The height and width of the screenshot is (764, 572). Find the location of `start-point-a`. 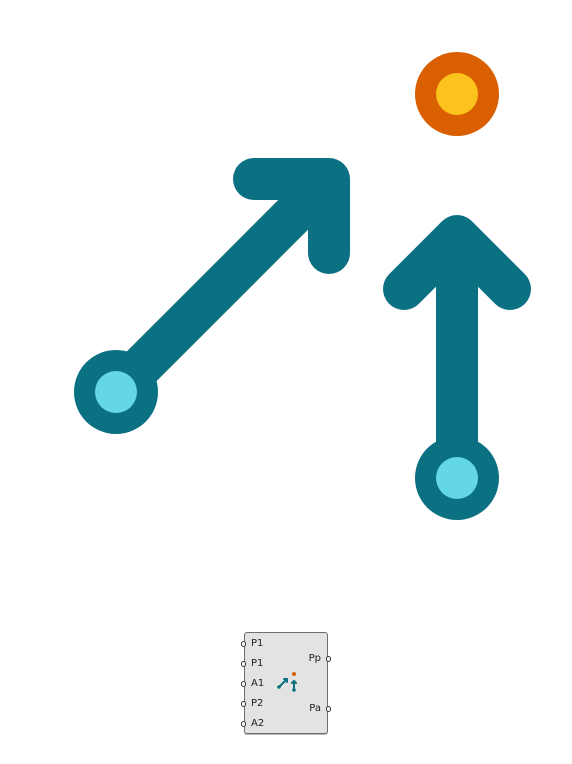

start-point-a is located at coordinates (116, 392).